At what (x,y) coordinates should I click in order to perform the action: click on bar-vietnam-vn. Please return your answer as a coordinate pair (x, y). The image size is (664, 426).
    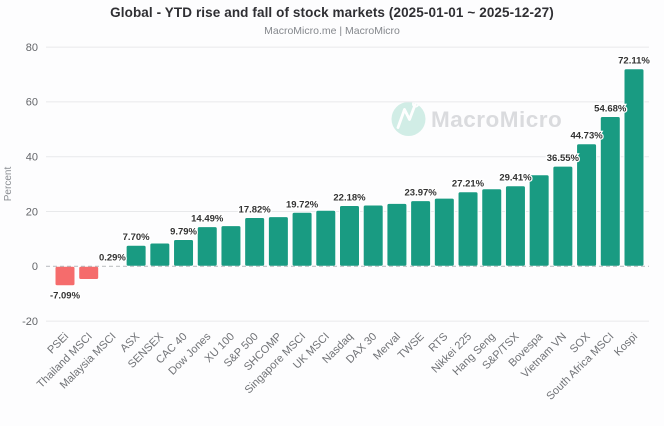
    Looking at the image, I should click on (563, 216).